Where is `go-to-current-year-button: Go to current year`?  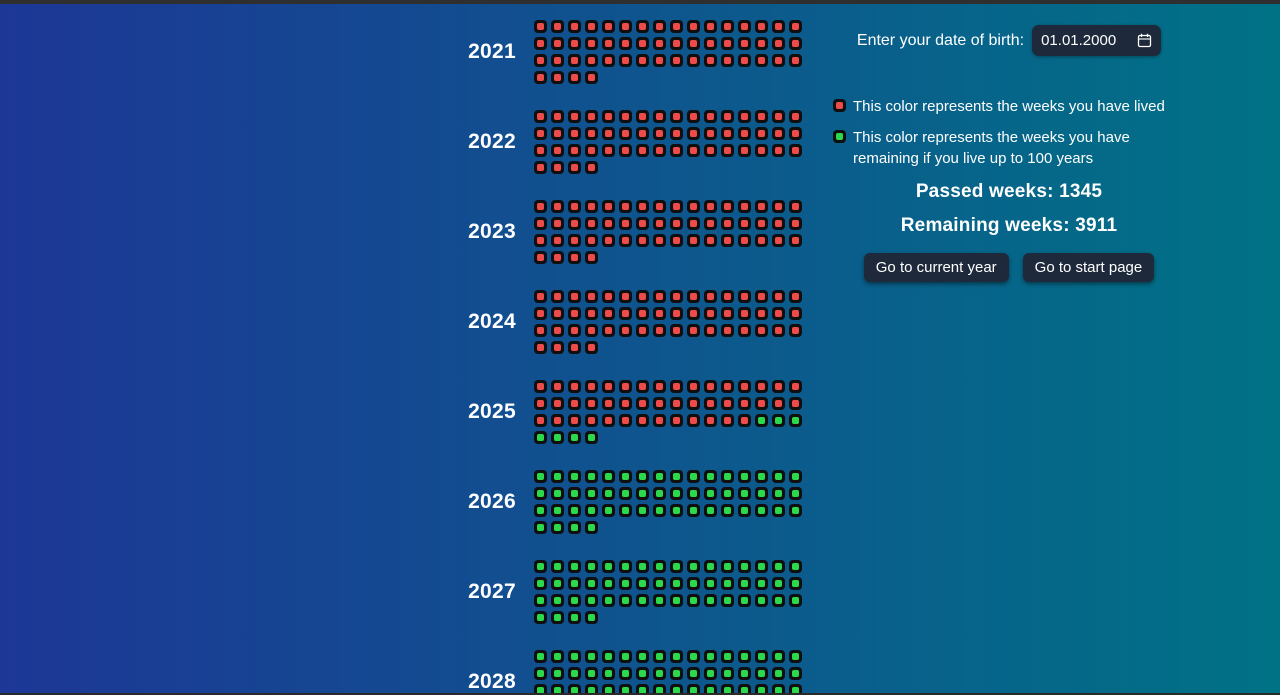 go-to-current-year-button: Go to current year is located at coordinates (936, 267).